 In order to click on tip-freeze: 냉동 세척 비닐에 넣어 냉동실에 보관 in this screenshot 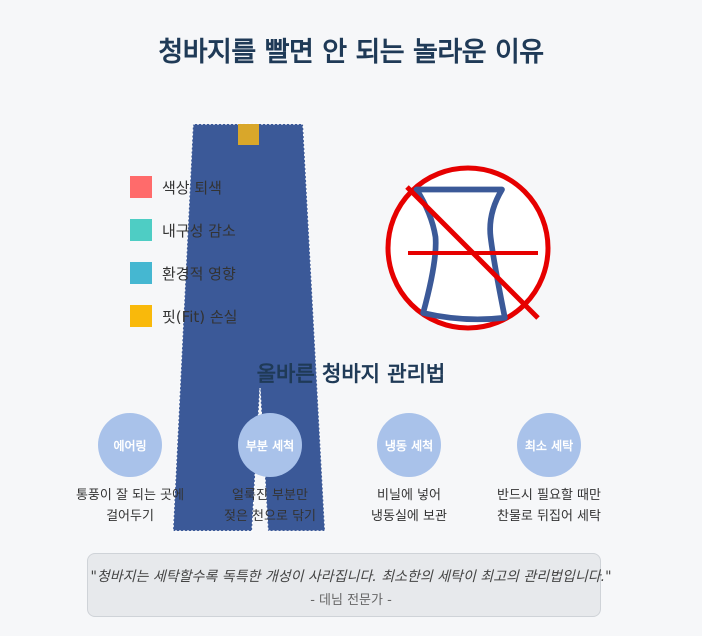, I will do `click(409, 470)`.